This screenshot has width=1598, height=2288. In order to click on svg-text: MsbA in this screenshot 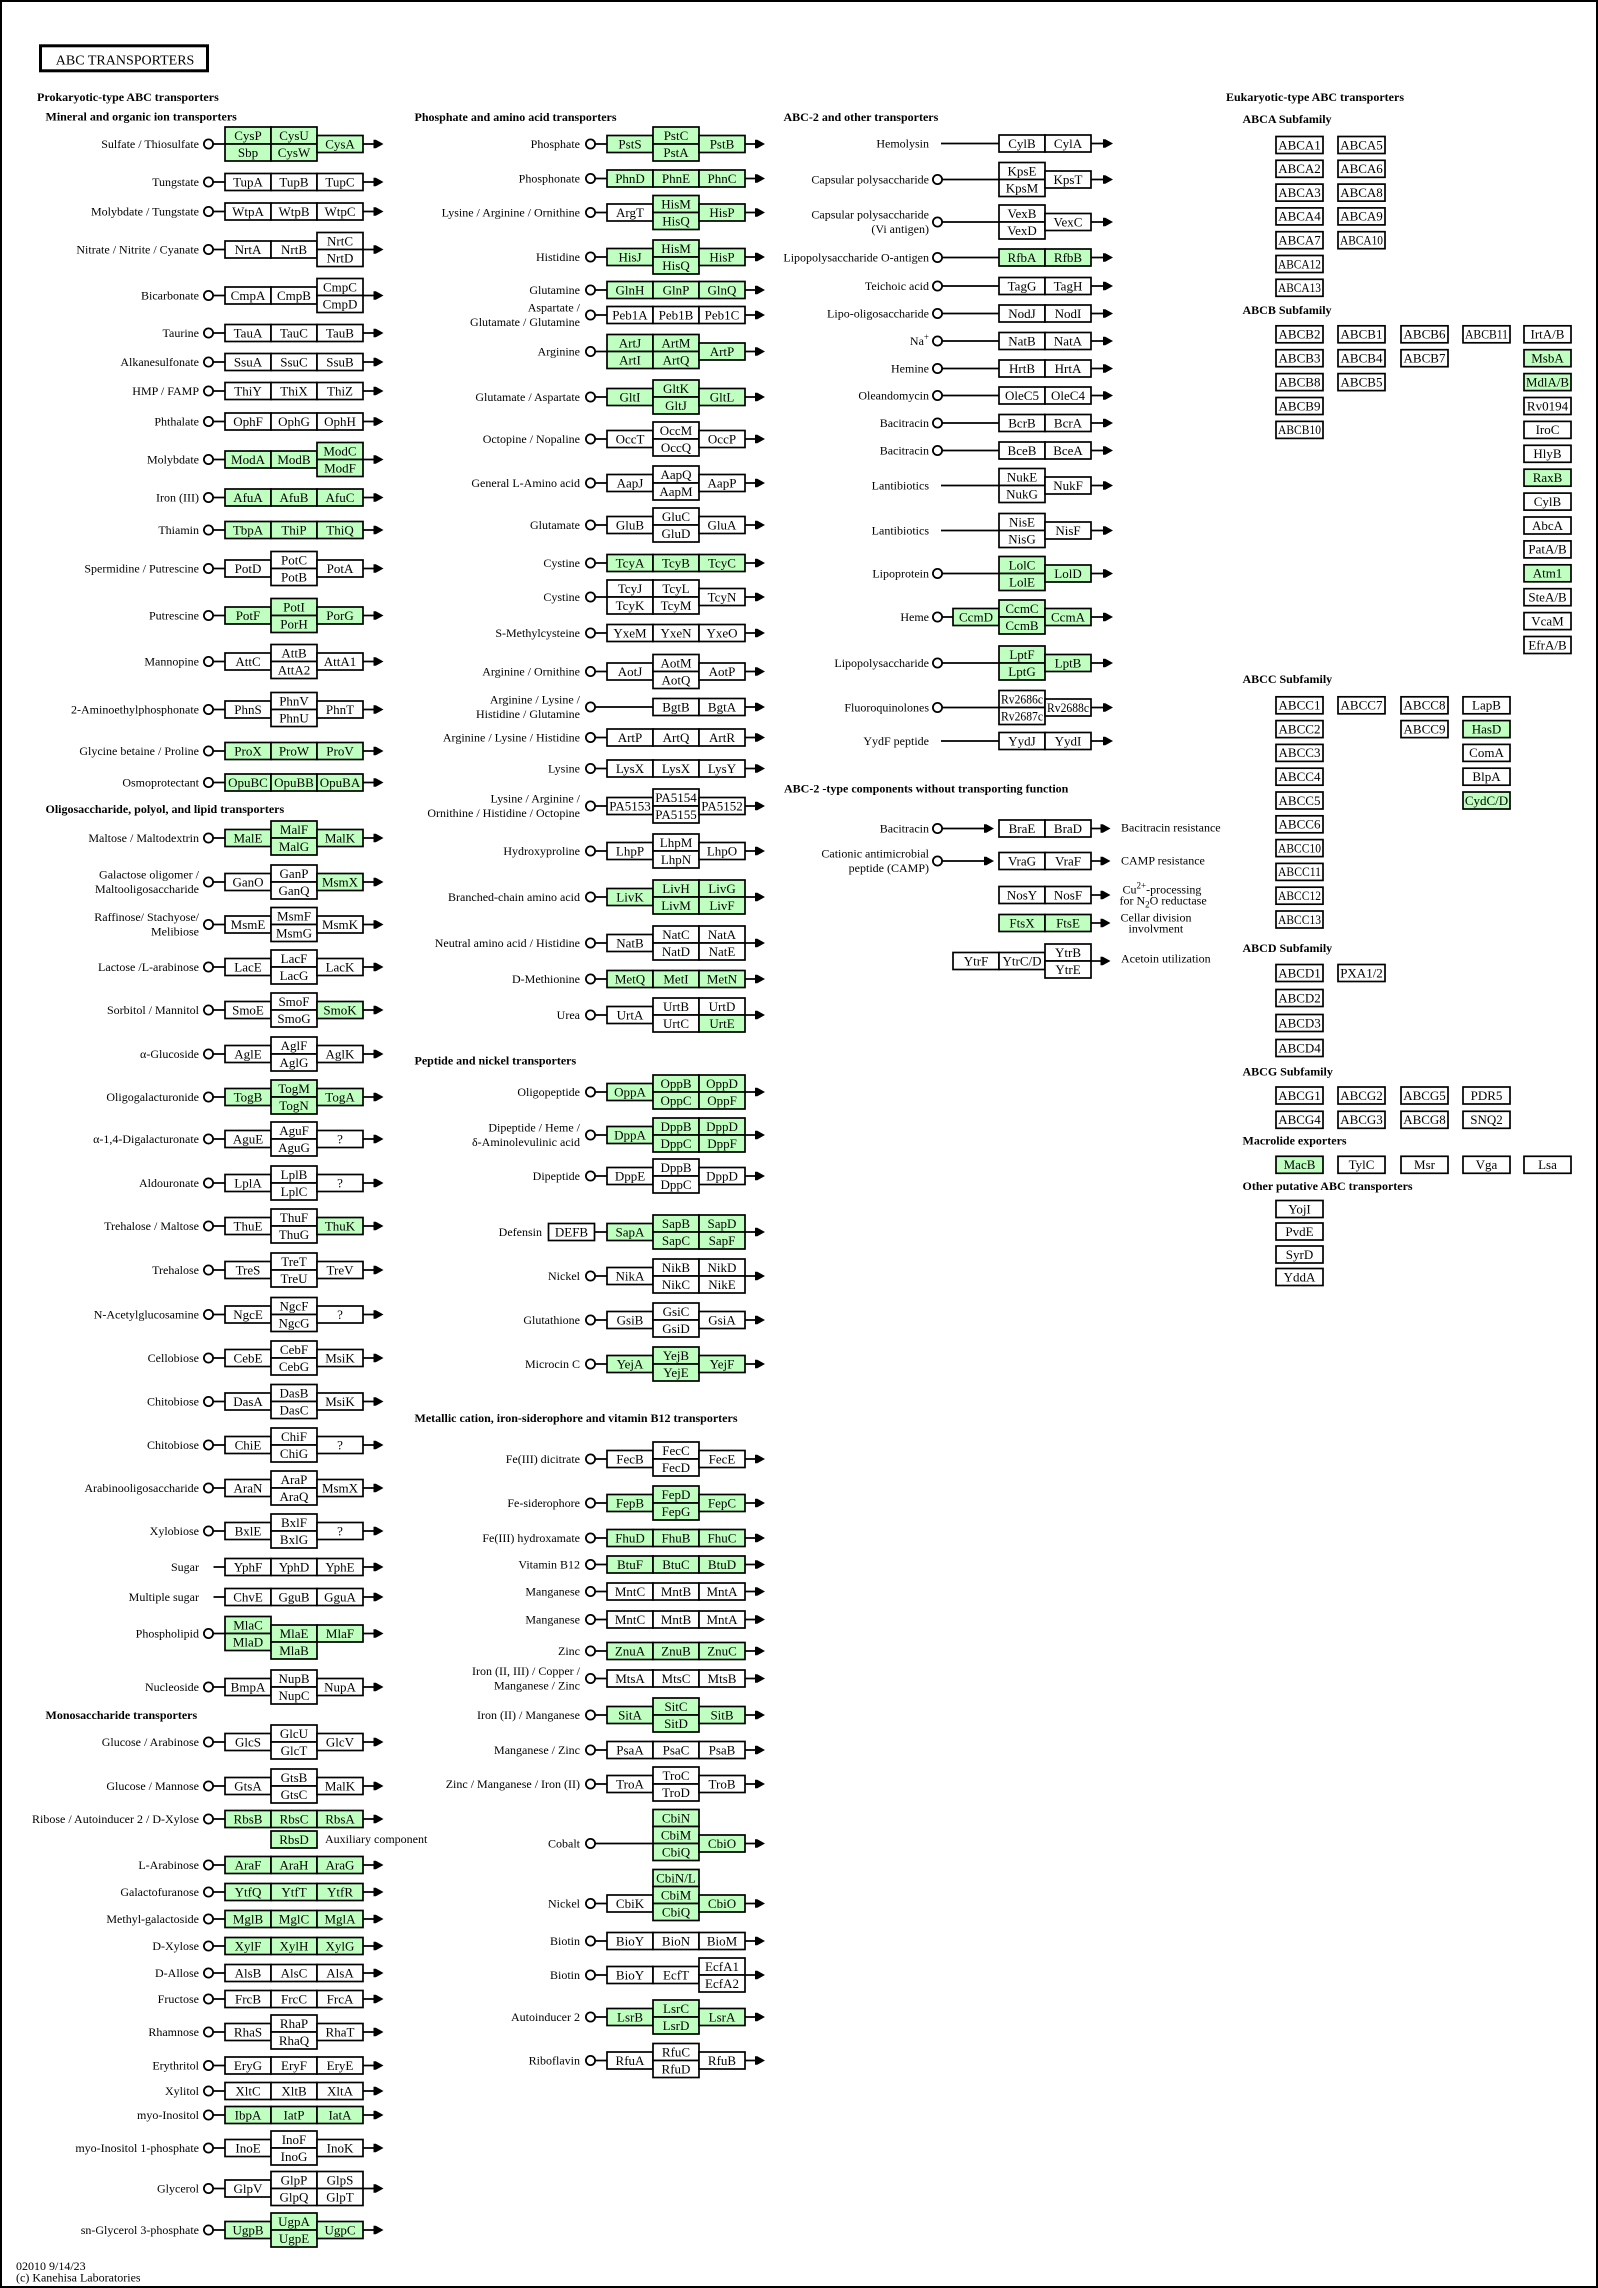, I will do `click(1547, 358)`.